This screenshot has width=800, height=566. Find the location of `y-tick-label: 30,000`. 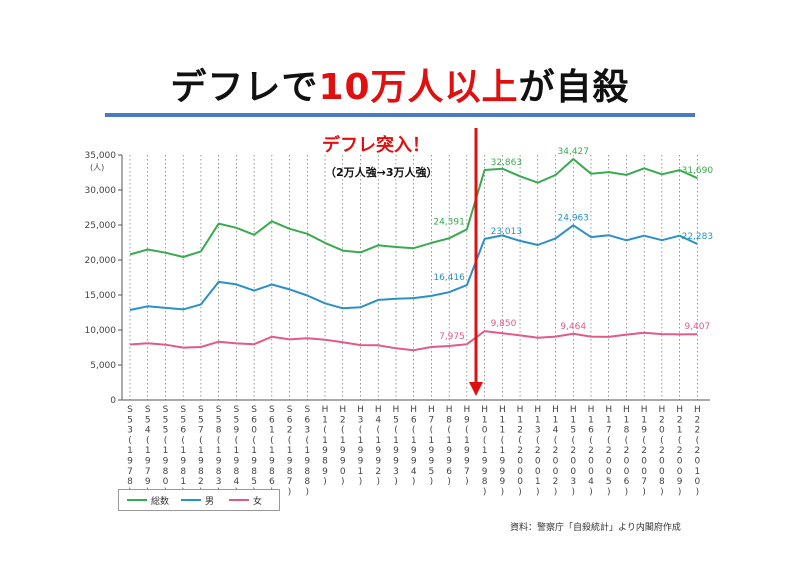

y-tick-label: 30,000 is located at coordinates (101, 191).